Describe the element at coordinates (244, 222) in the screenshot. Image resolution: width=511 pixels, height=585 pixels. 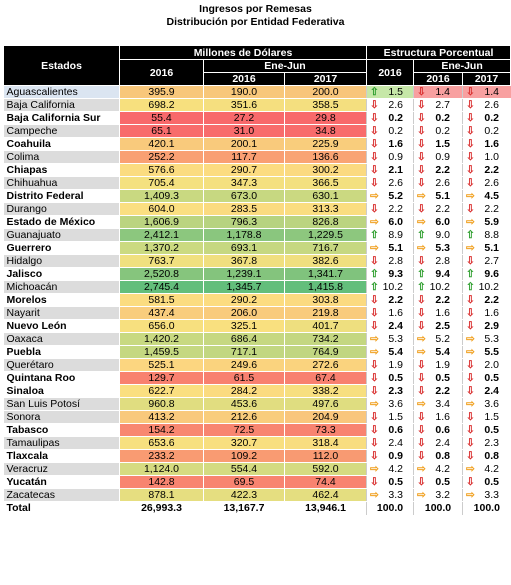
I see `amount-cell: 796.3` at that location.